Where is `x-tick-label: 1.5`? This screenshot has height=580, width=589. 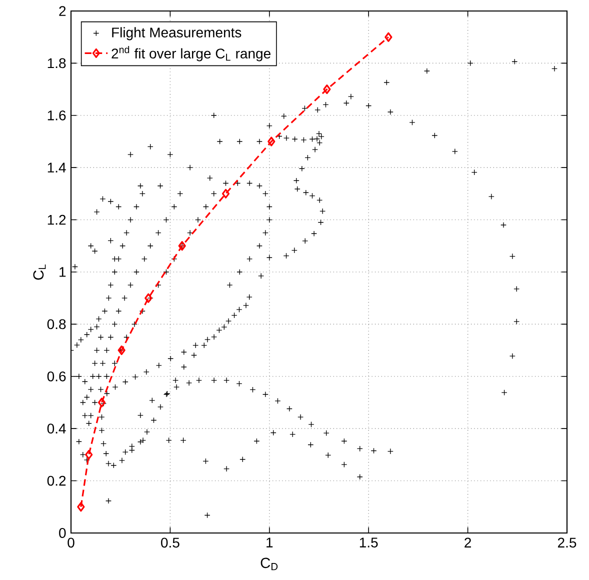 x-tick-label: 1.5 is located at coordinates (369, 543).